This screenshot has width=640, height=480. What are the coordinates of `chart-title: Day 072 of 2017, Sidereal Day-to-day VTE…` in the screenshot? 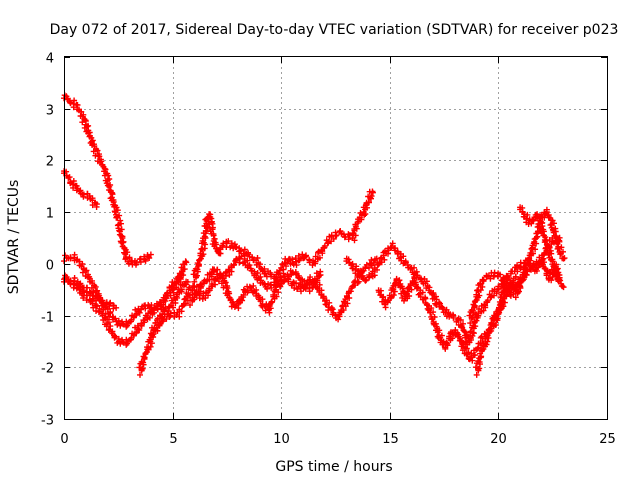 It's located at (334, 30).